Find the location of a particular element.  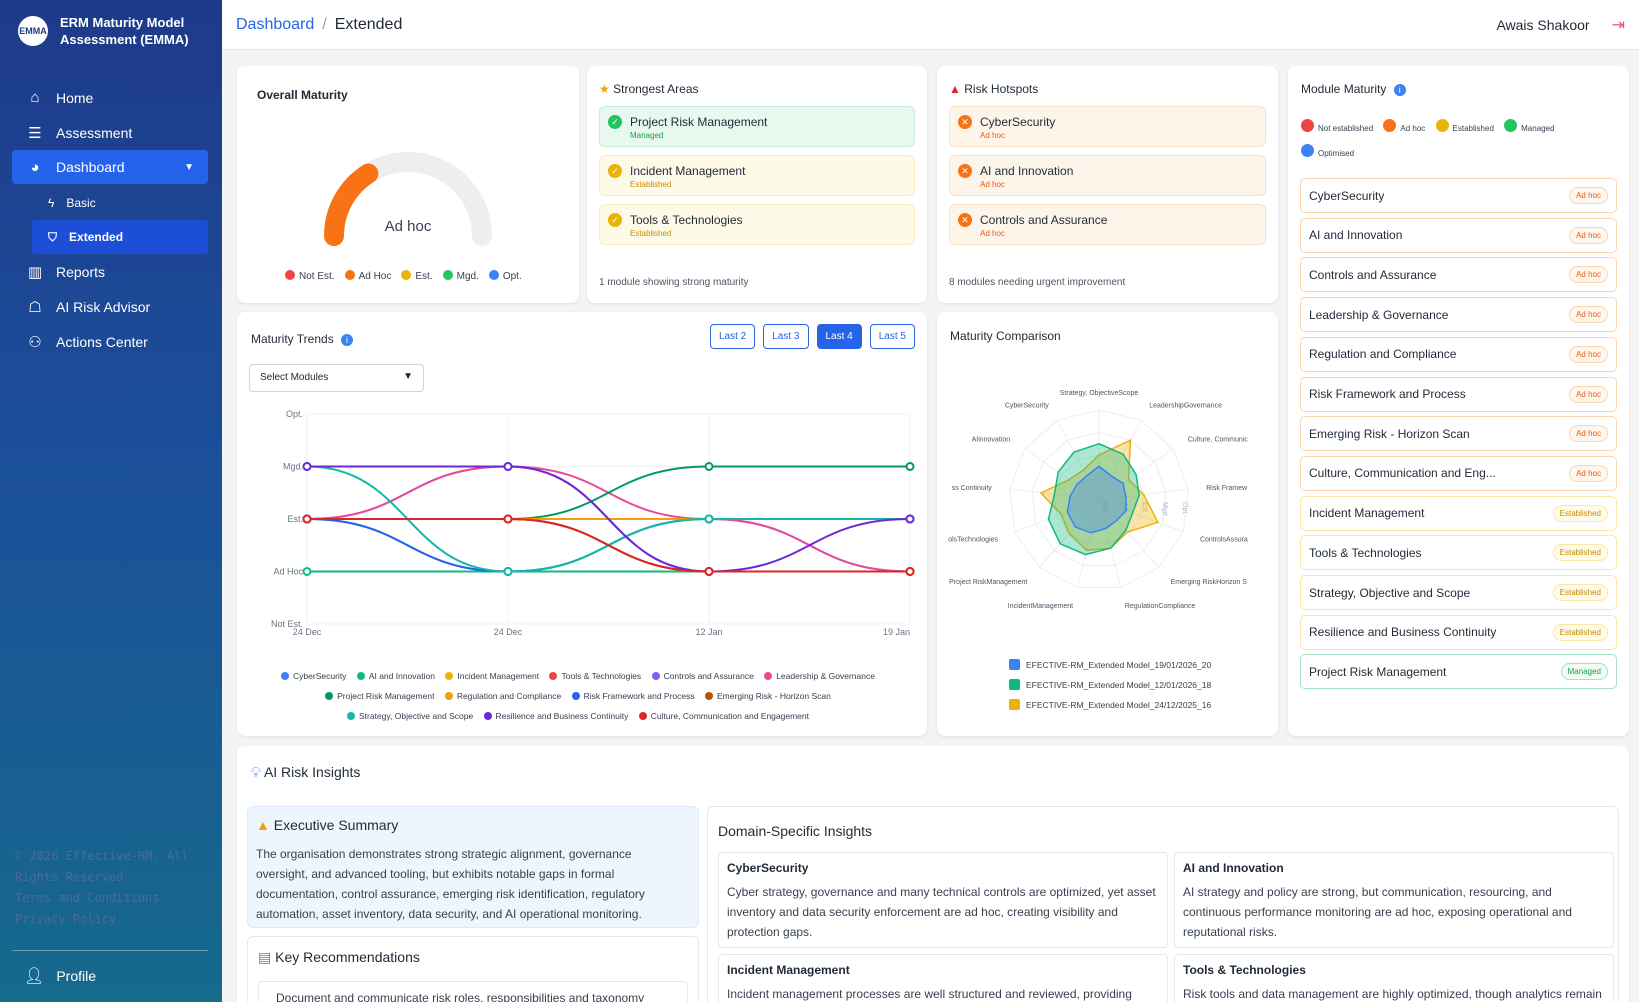

legend-item: Emerging Risk - Horizon Scan is located at coordinates (768, 696).